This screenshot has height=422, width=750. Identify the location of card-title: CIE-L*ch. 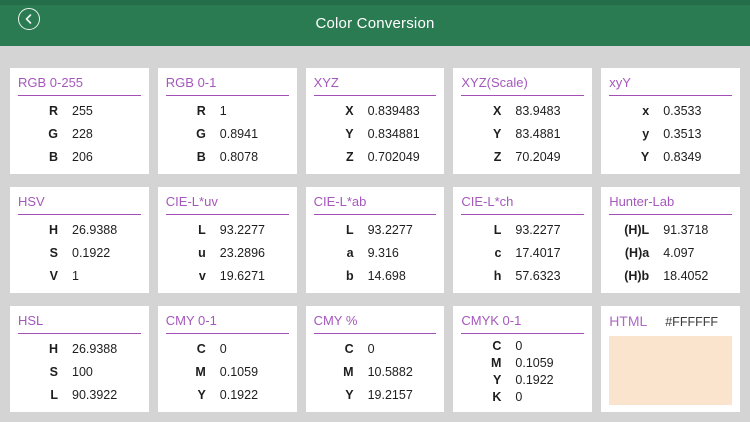
(487, 201).